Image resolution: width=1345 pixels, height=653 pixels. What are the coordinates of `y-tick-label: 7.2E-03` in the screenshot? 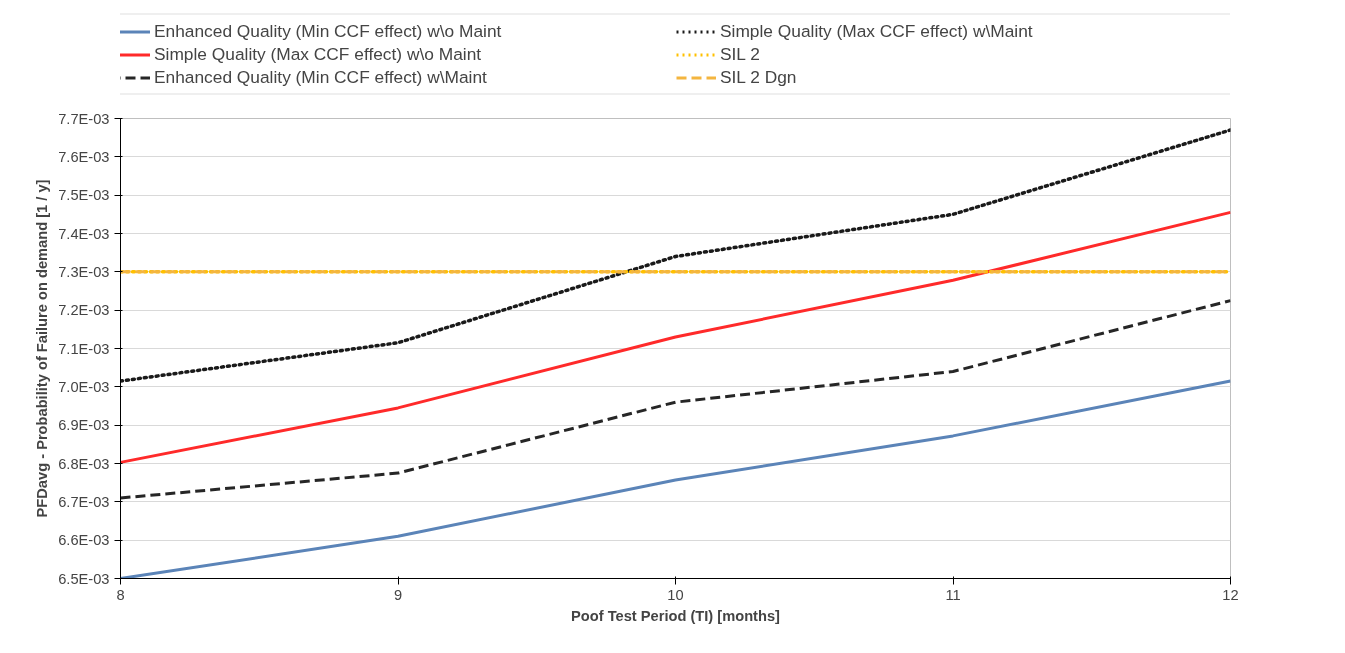 It's located at (84, 310).